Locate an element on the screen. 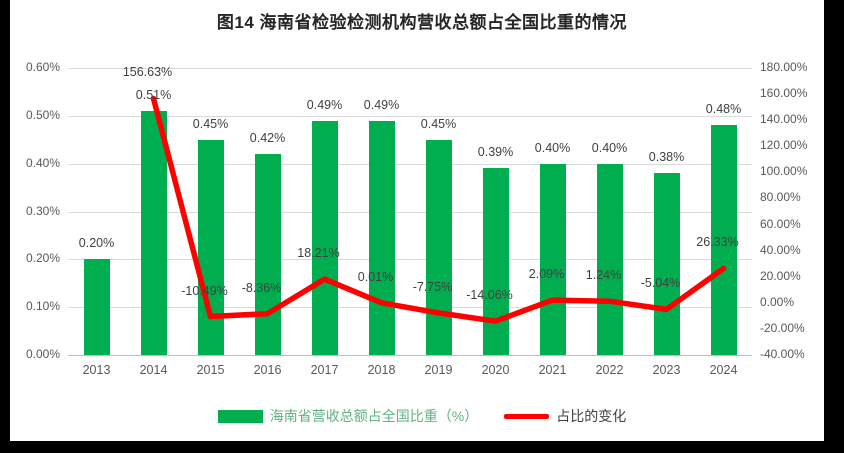 The height and width of the screenshot is (453, 844). bar-label-2013: 0.20% is located at coordinates (96, 243).